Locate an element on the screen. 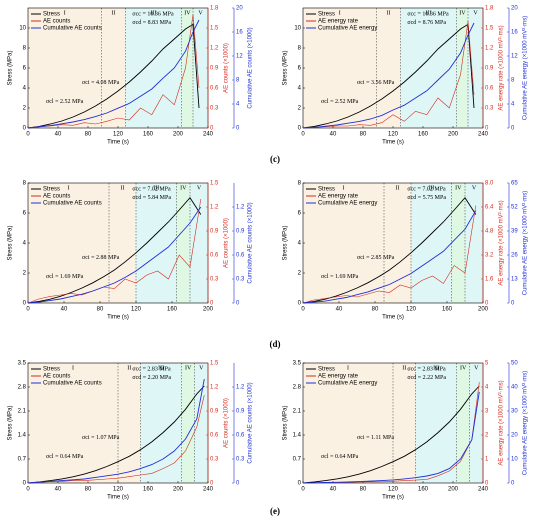 The height and width of the screenshot is (521, 550). y3-tick-label: 52 is located at coordinates (514, 208).